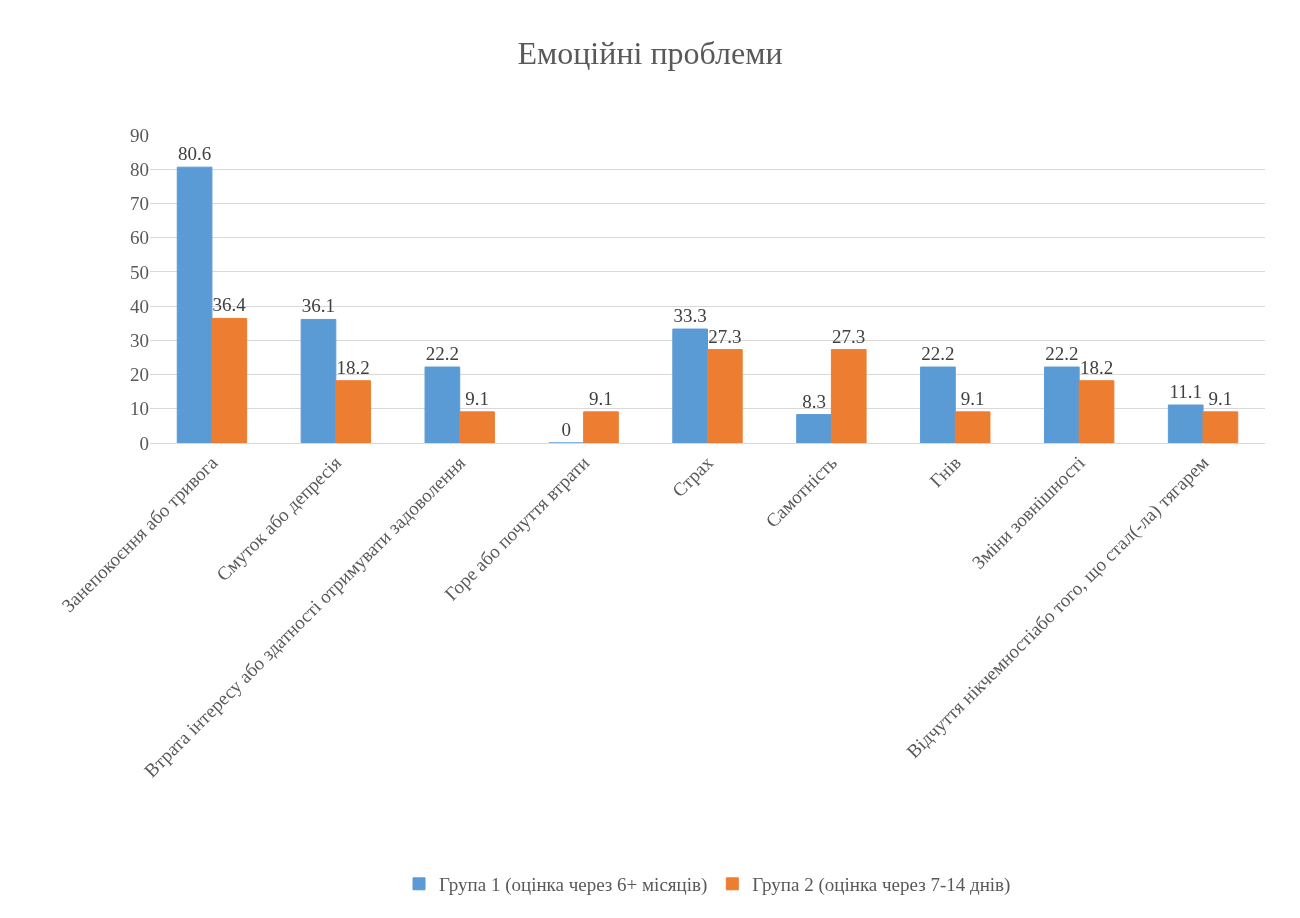 Image resolution: width=1300 pixels, height=918 pixels. Describe the element at coordinates (139, 169) in the screenshot. I see `y-tick-label: 80` at that location.